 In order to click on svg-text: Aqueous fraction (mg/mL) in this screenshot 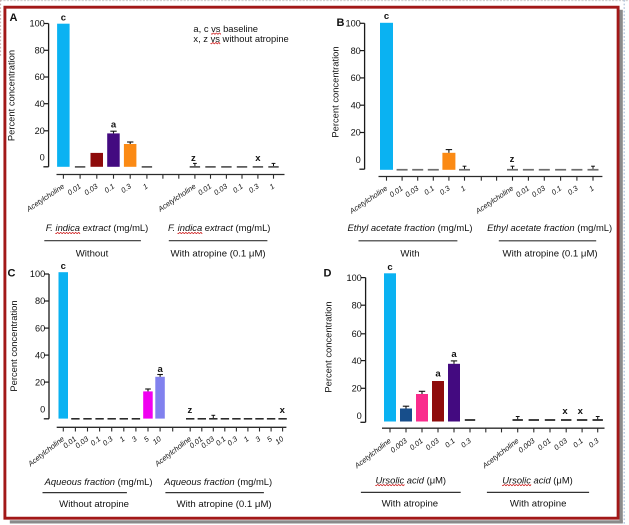, I will do `click(217, 481)`.